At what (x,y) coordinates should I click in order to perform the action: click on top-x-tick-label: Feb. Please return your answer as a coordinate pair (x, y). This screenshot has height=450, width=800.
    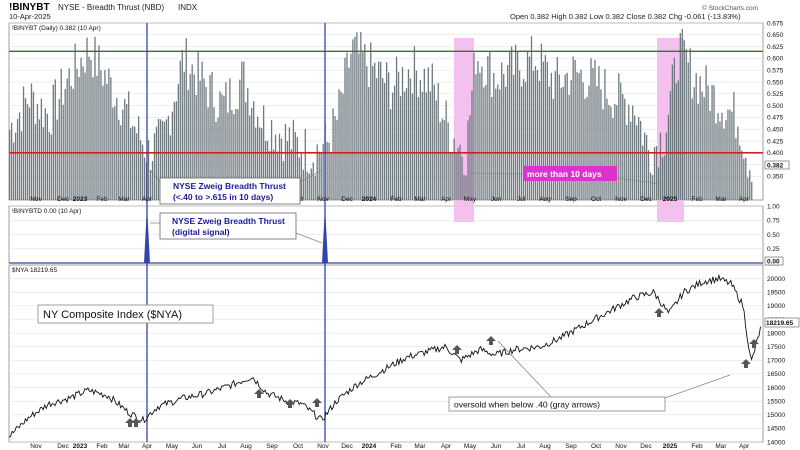
    Looking at the image, I should click on (697, 199).